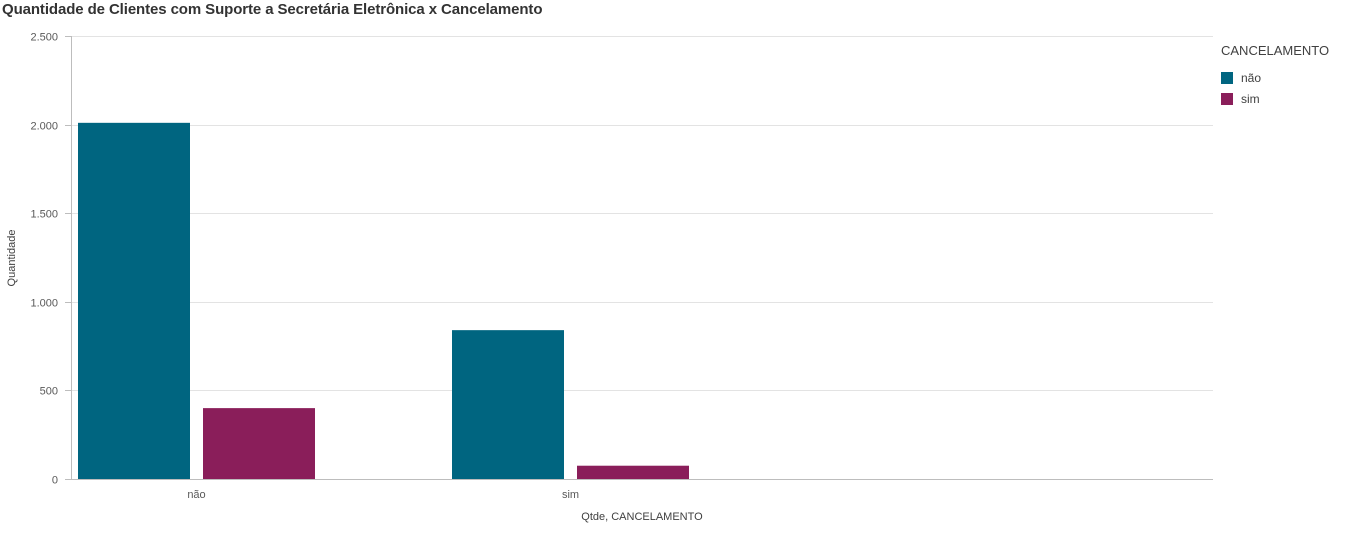  What do you see at coordinates (55, 481) in the screenshot?
I see `y-tick-label: 0` at bounding box center [55, 481].